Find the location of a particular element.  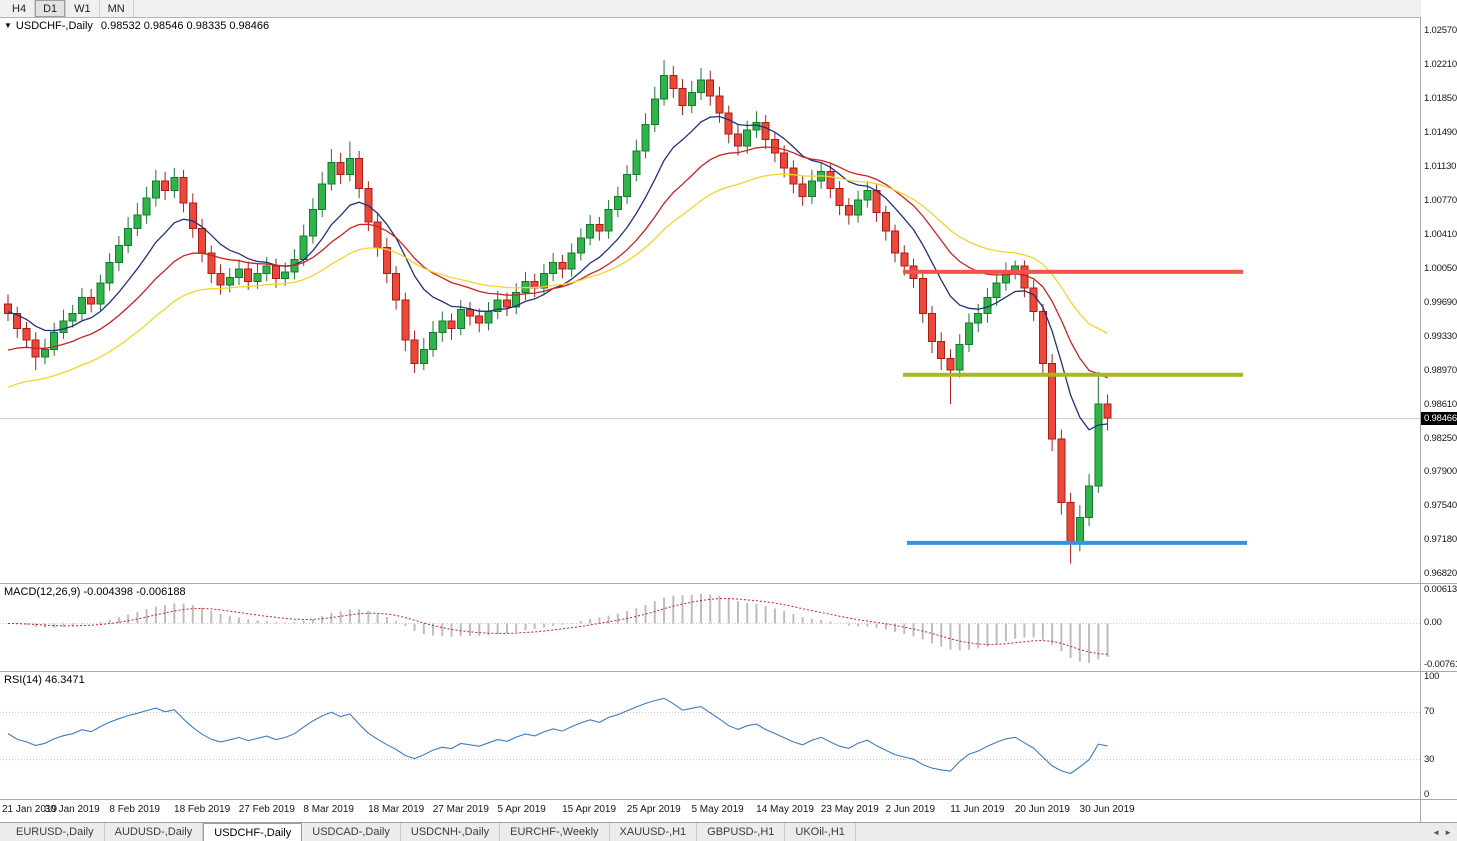

rsi-timeaxis-divider is located at coordinates (728, 799).